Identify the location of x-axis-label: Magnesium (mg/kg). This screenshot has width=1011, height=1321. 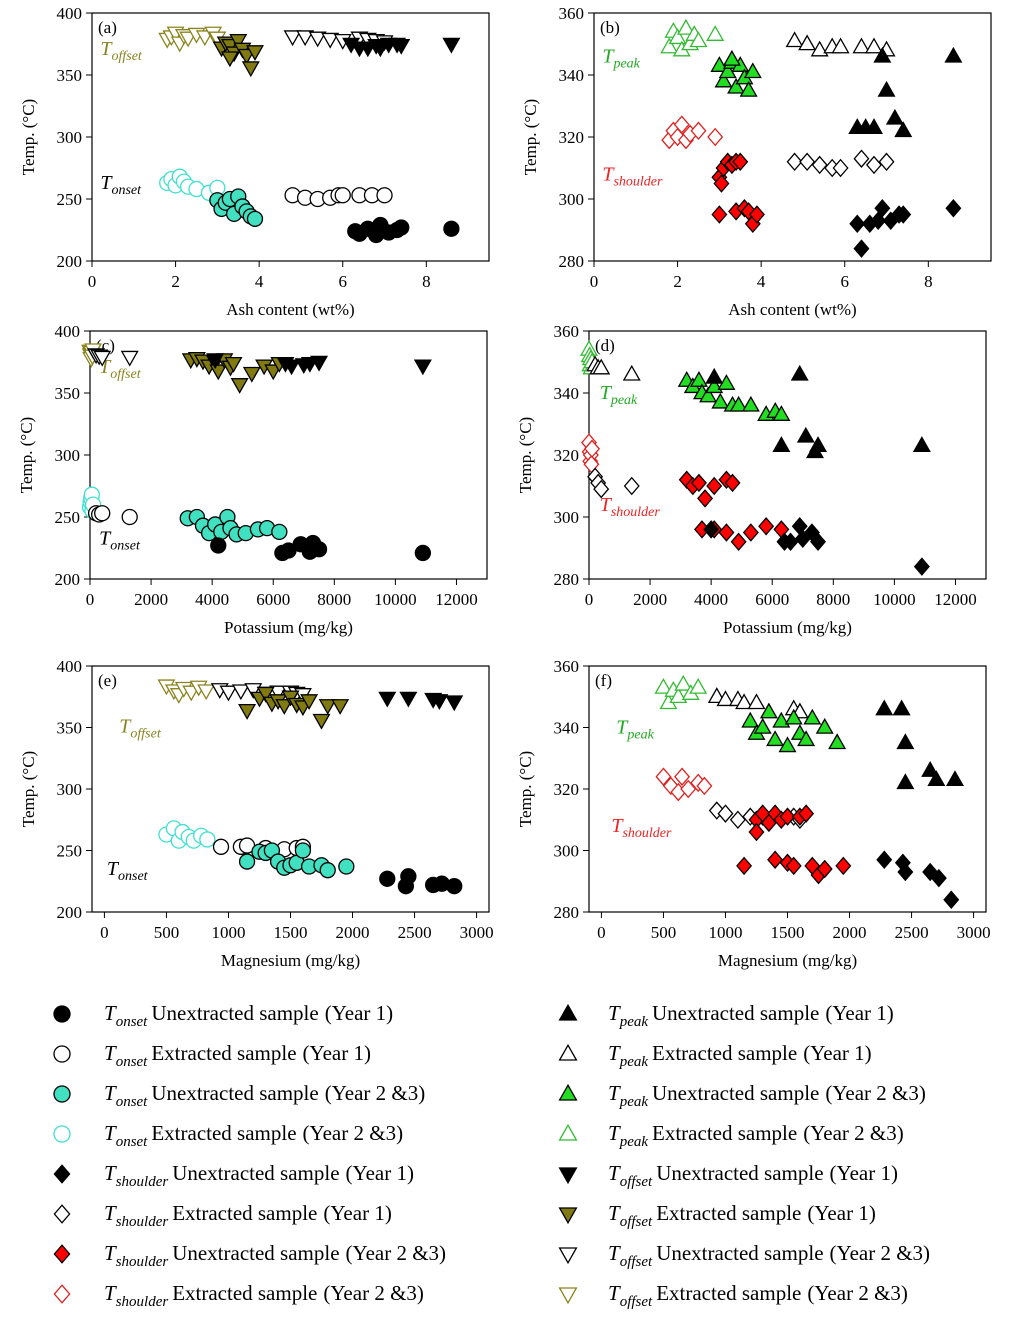
(290, 960).